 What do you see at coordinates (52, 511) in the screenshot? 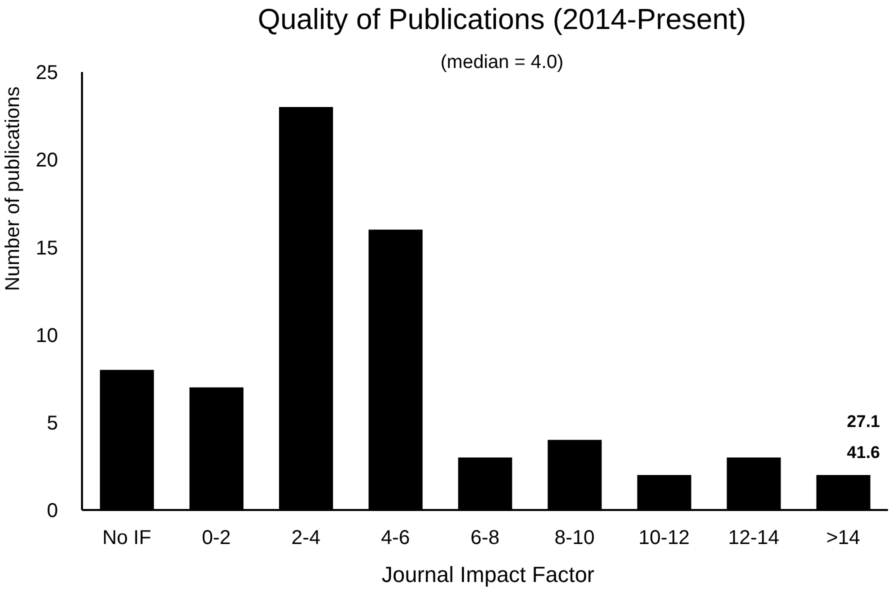
I see `y-tick-label: 0` at bounding box center [52, 511].